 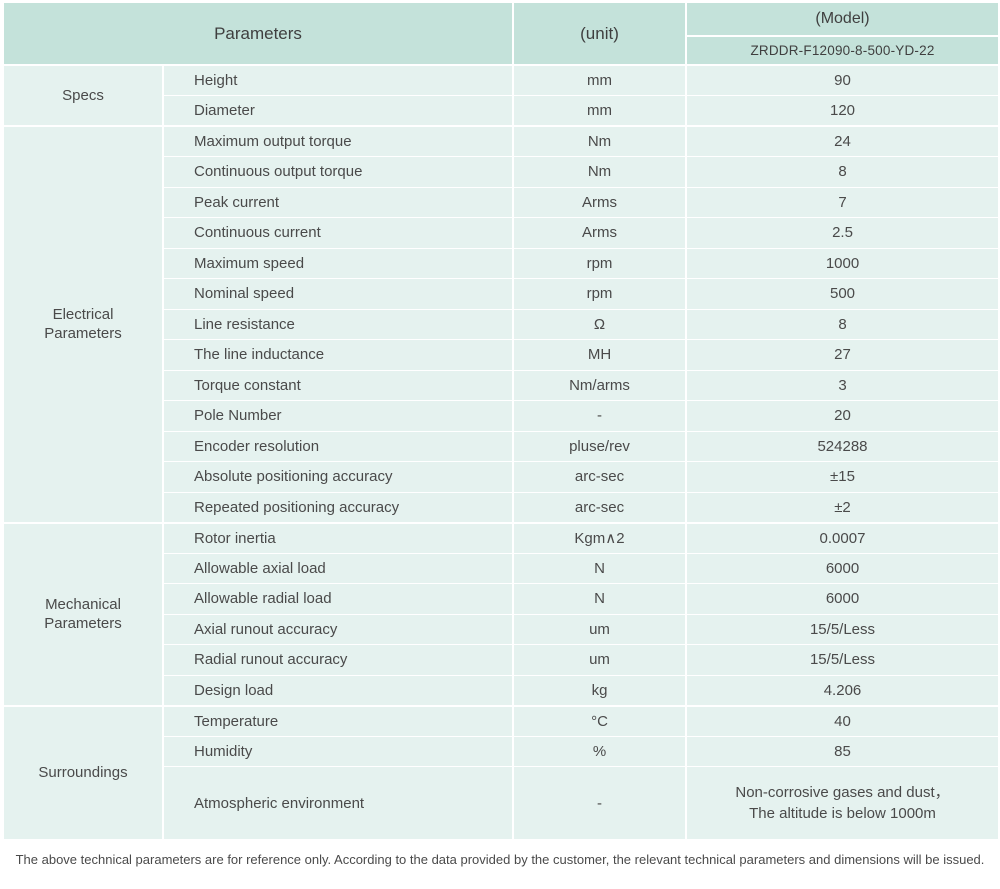 I want to click on param-value-cell: 24, so click(x=842, y=141).